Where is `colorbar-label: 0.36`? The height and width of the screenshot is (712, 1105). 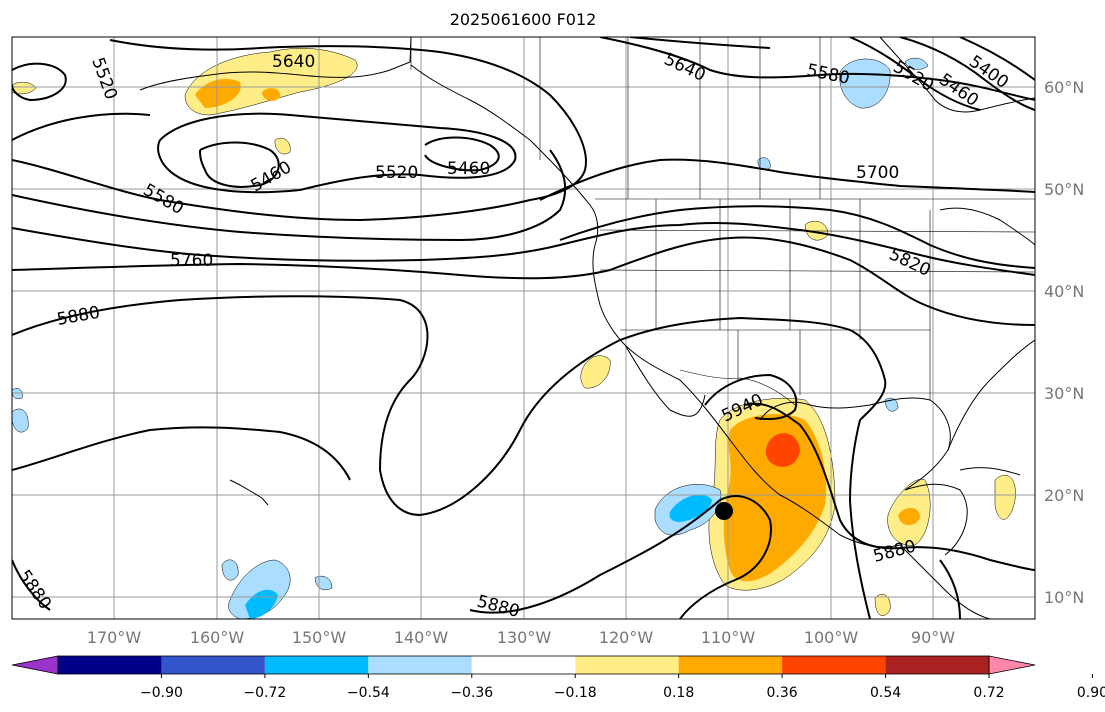
colorbar-label: 0.36 is located at coordinates (782, 693).